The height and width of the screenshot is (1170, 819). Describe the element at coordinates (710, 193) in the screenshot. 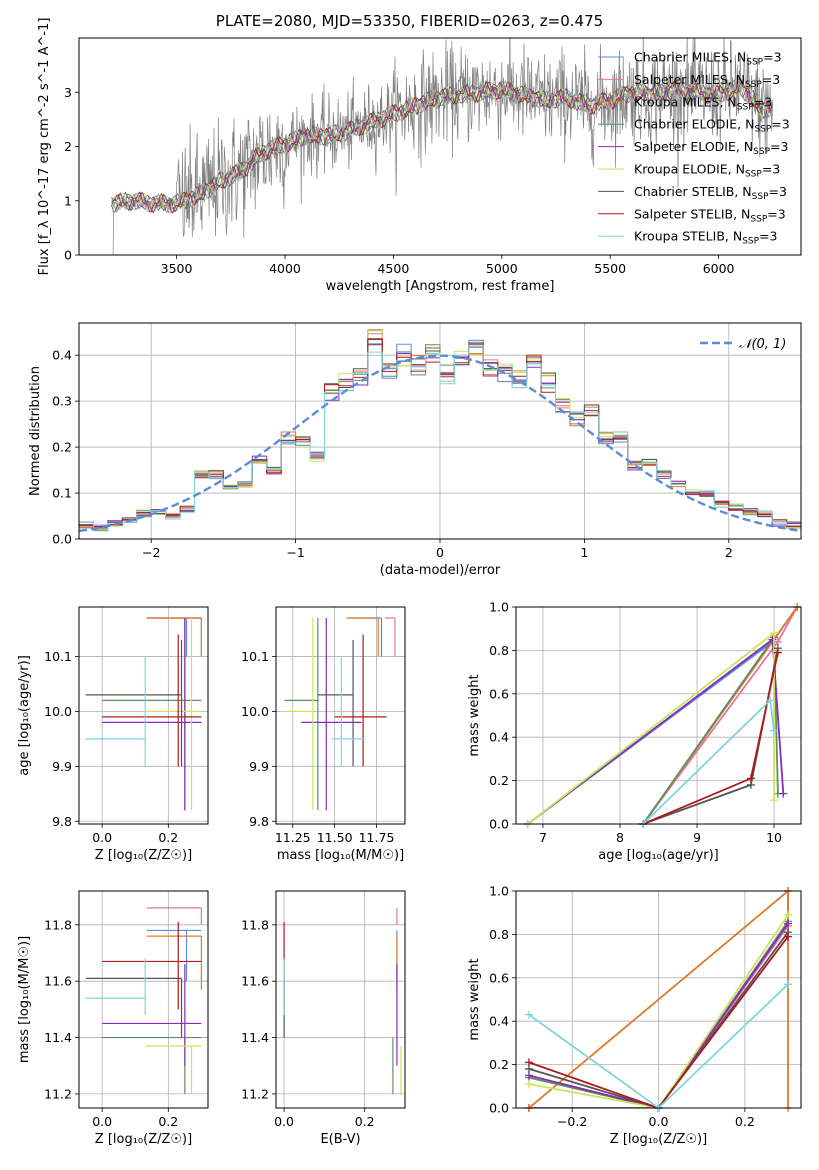

I see `legend-label: Chabrier STELIB, NSSP=3` at that location.